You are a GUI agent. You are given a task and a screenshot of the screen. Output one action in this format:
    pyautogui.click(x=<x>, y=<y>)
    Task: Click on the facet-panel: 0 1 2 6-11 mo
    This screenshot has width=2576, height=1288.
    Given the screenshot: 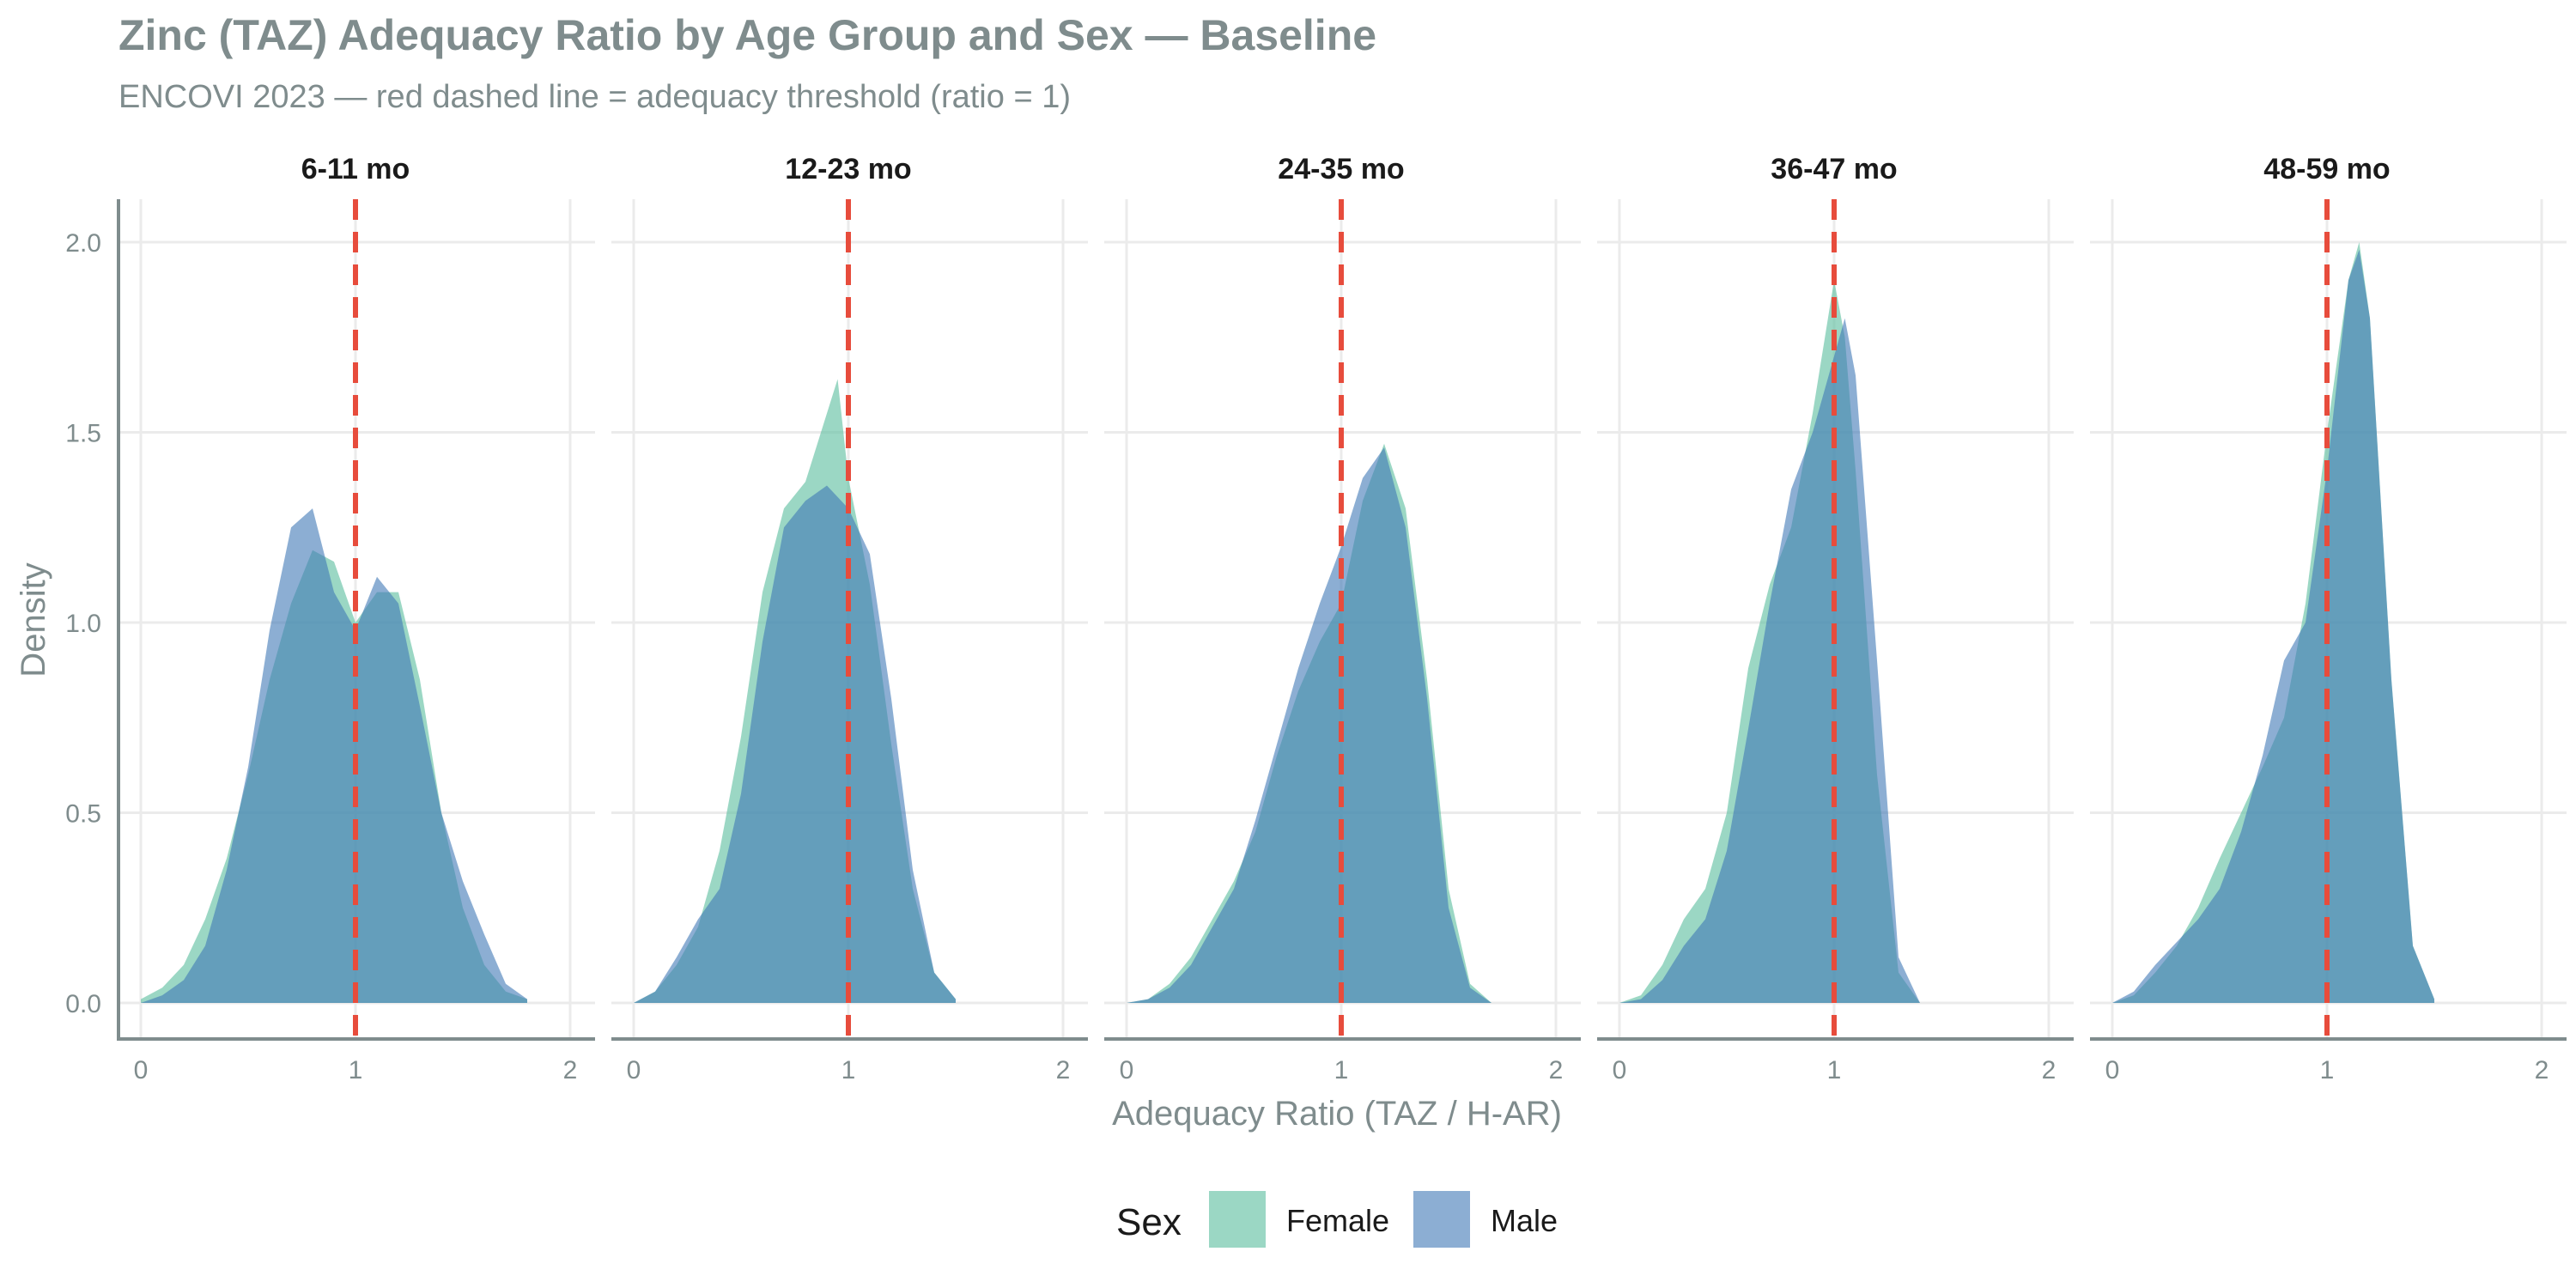 What is the action you would take?
    pyautogui.click(x=356, y=618)
    